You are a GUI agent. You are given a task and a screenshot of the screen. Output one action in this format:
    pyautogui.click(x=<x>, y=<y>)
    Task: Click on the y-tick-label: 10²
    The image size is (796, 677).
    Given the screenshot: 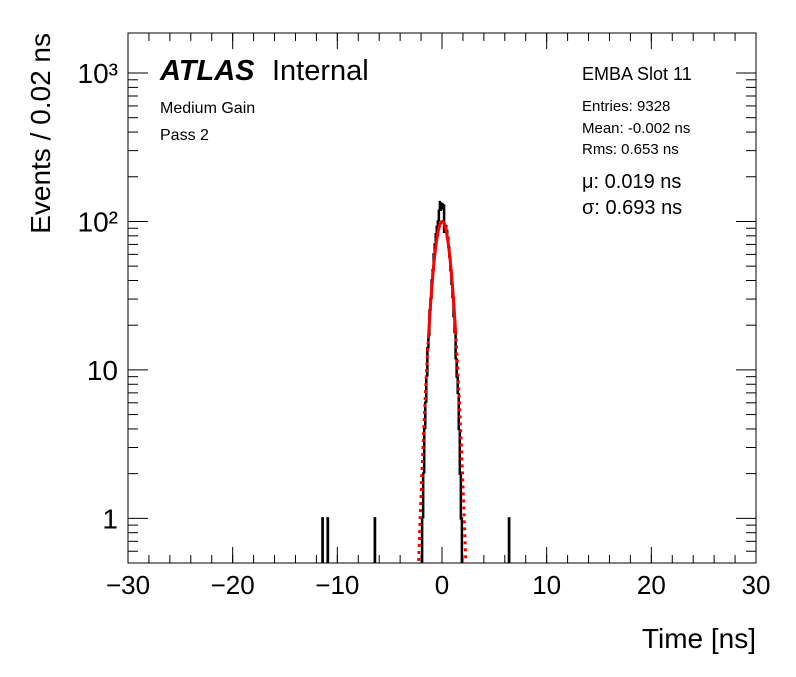 What is the action you would take?
    pyautogui.click(x=98, y=221)
    